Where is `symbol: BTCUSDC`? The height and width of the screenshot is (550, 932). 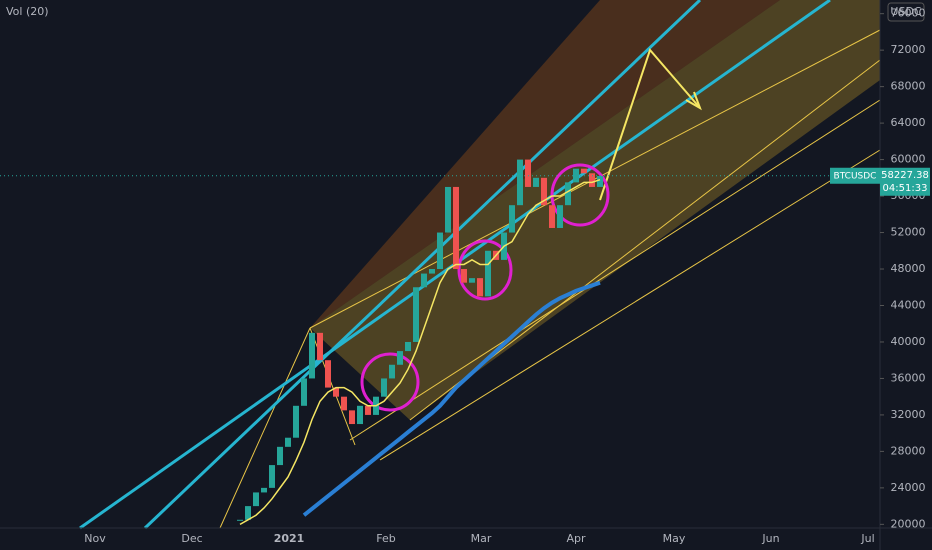
symbol: BTCUSDC is located at coordinates (855, 176).